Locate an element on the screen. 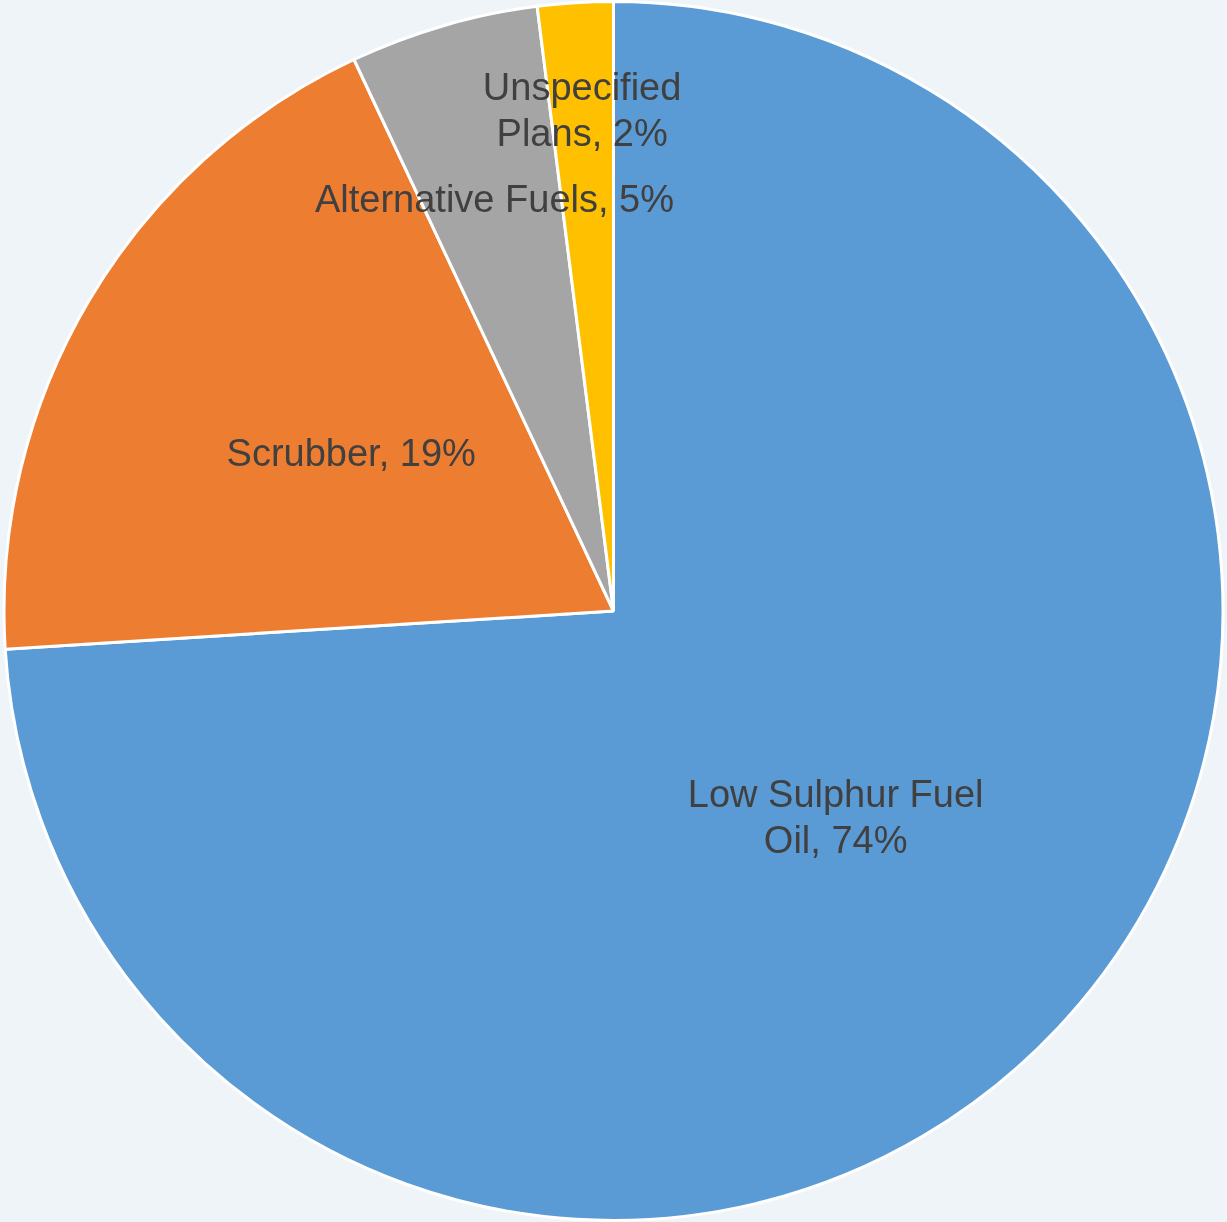 This screenshot has height=1222, width=1227. slice-label: Scrubber, 19% is located at coordinates (351, 453).